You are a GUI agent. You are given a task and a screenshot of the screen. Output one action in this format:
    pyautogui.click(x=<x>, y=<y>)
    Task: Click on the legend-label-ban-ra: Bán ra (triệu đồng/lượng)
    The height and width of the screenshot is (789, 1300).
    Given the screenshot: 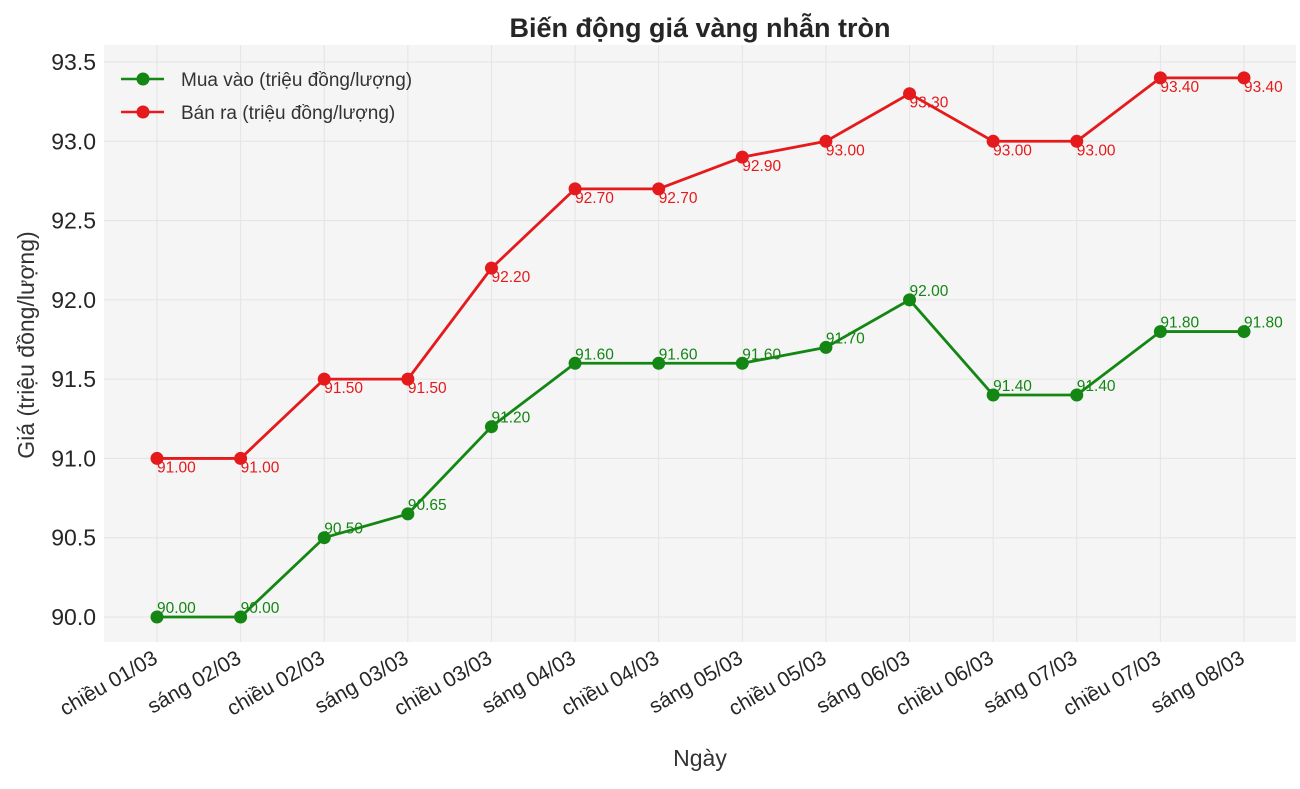 What is the action you would take?
    pyautogui.click(x=288, y=113)
    